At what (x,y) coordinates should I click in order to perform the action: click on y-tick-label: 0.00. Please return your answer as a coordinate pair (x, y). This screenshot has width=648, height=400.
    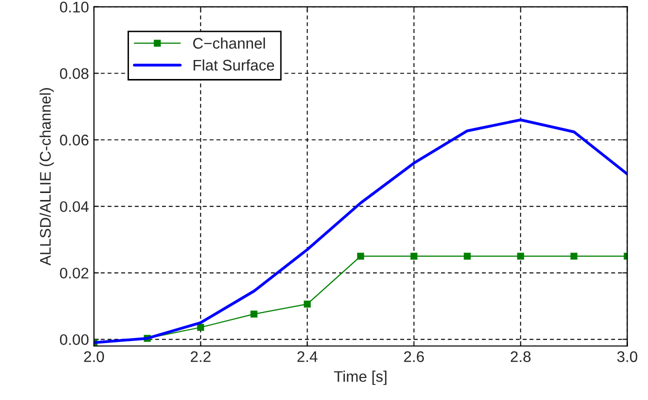
    Looking at the image, I should click on (74, 340).